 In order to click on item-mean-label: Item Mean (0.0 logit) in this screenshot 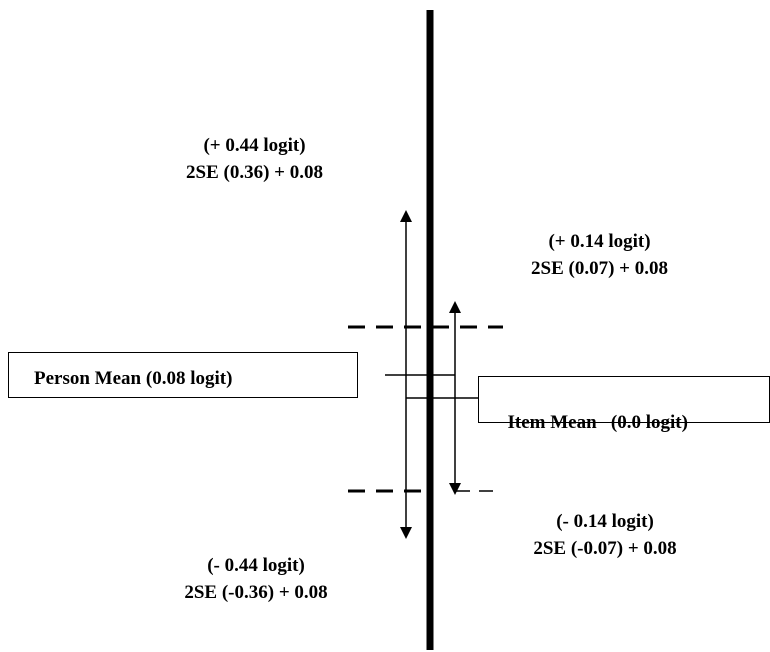, I will do `click(597, 422)`.